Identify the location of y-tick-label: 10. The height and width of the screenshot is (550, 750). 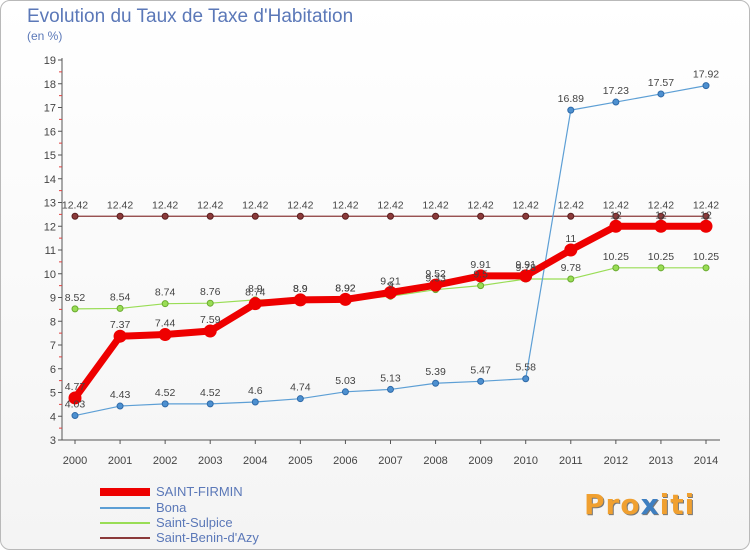
(50, 275).